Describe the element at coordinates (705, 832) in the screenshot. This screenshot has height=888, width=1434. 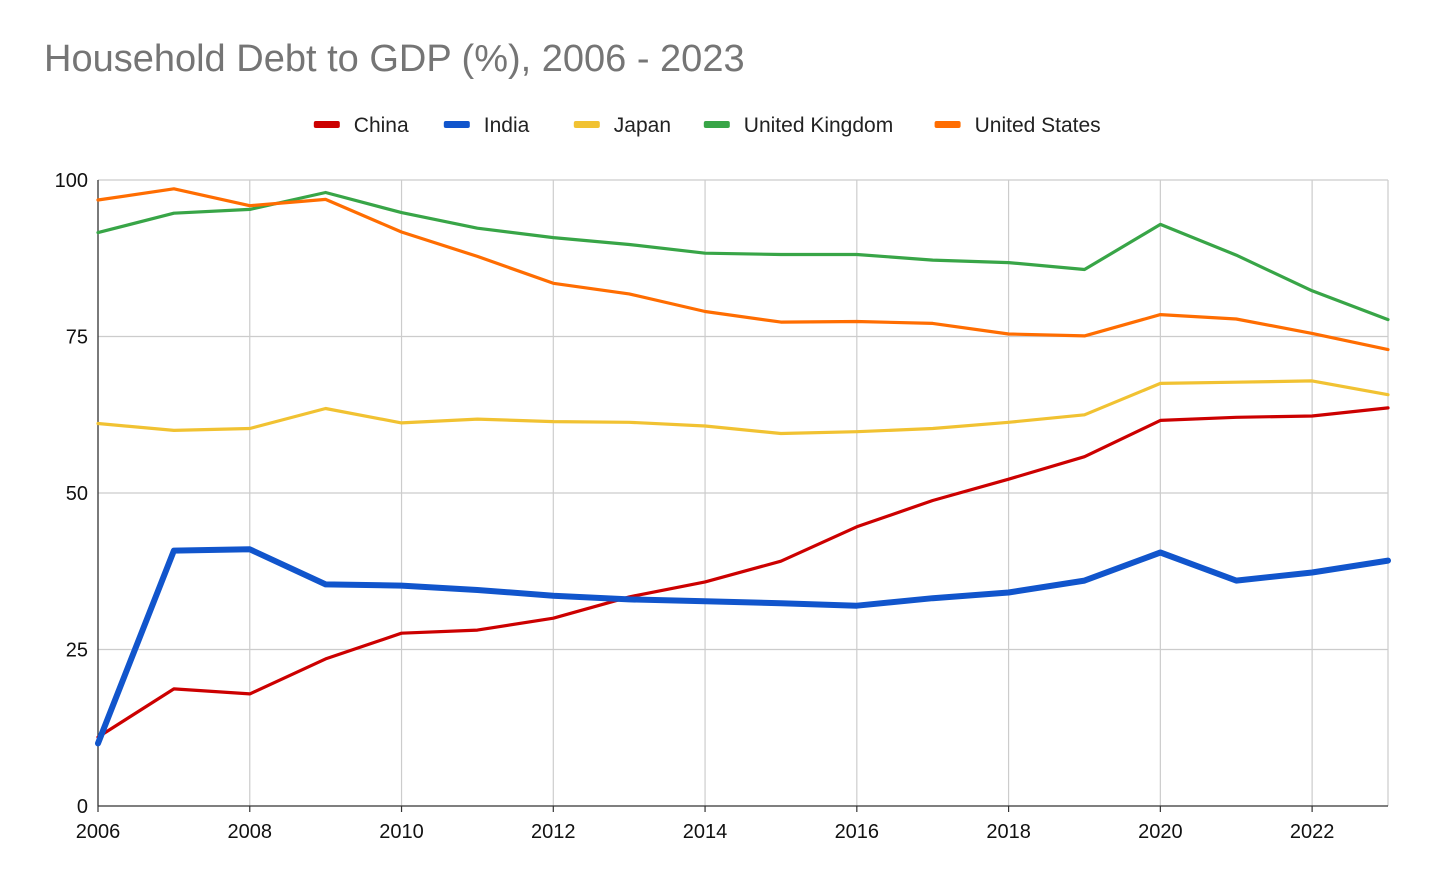
I see `x-tick-label: 2014` at that location.